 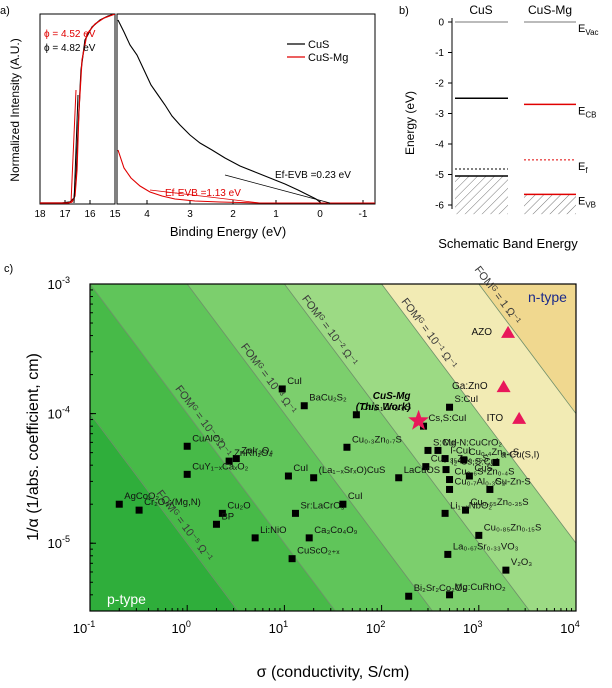 What do you see at coordinates (480, 481) in the screenshot?
I see `p-type-point-label: Cu₀.₇Al₀.₃S₂` at bounding box center [480, 481].